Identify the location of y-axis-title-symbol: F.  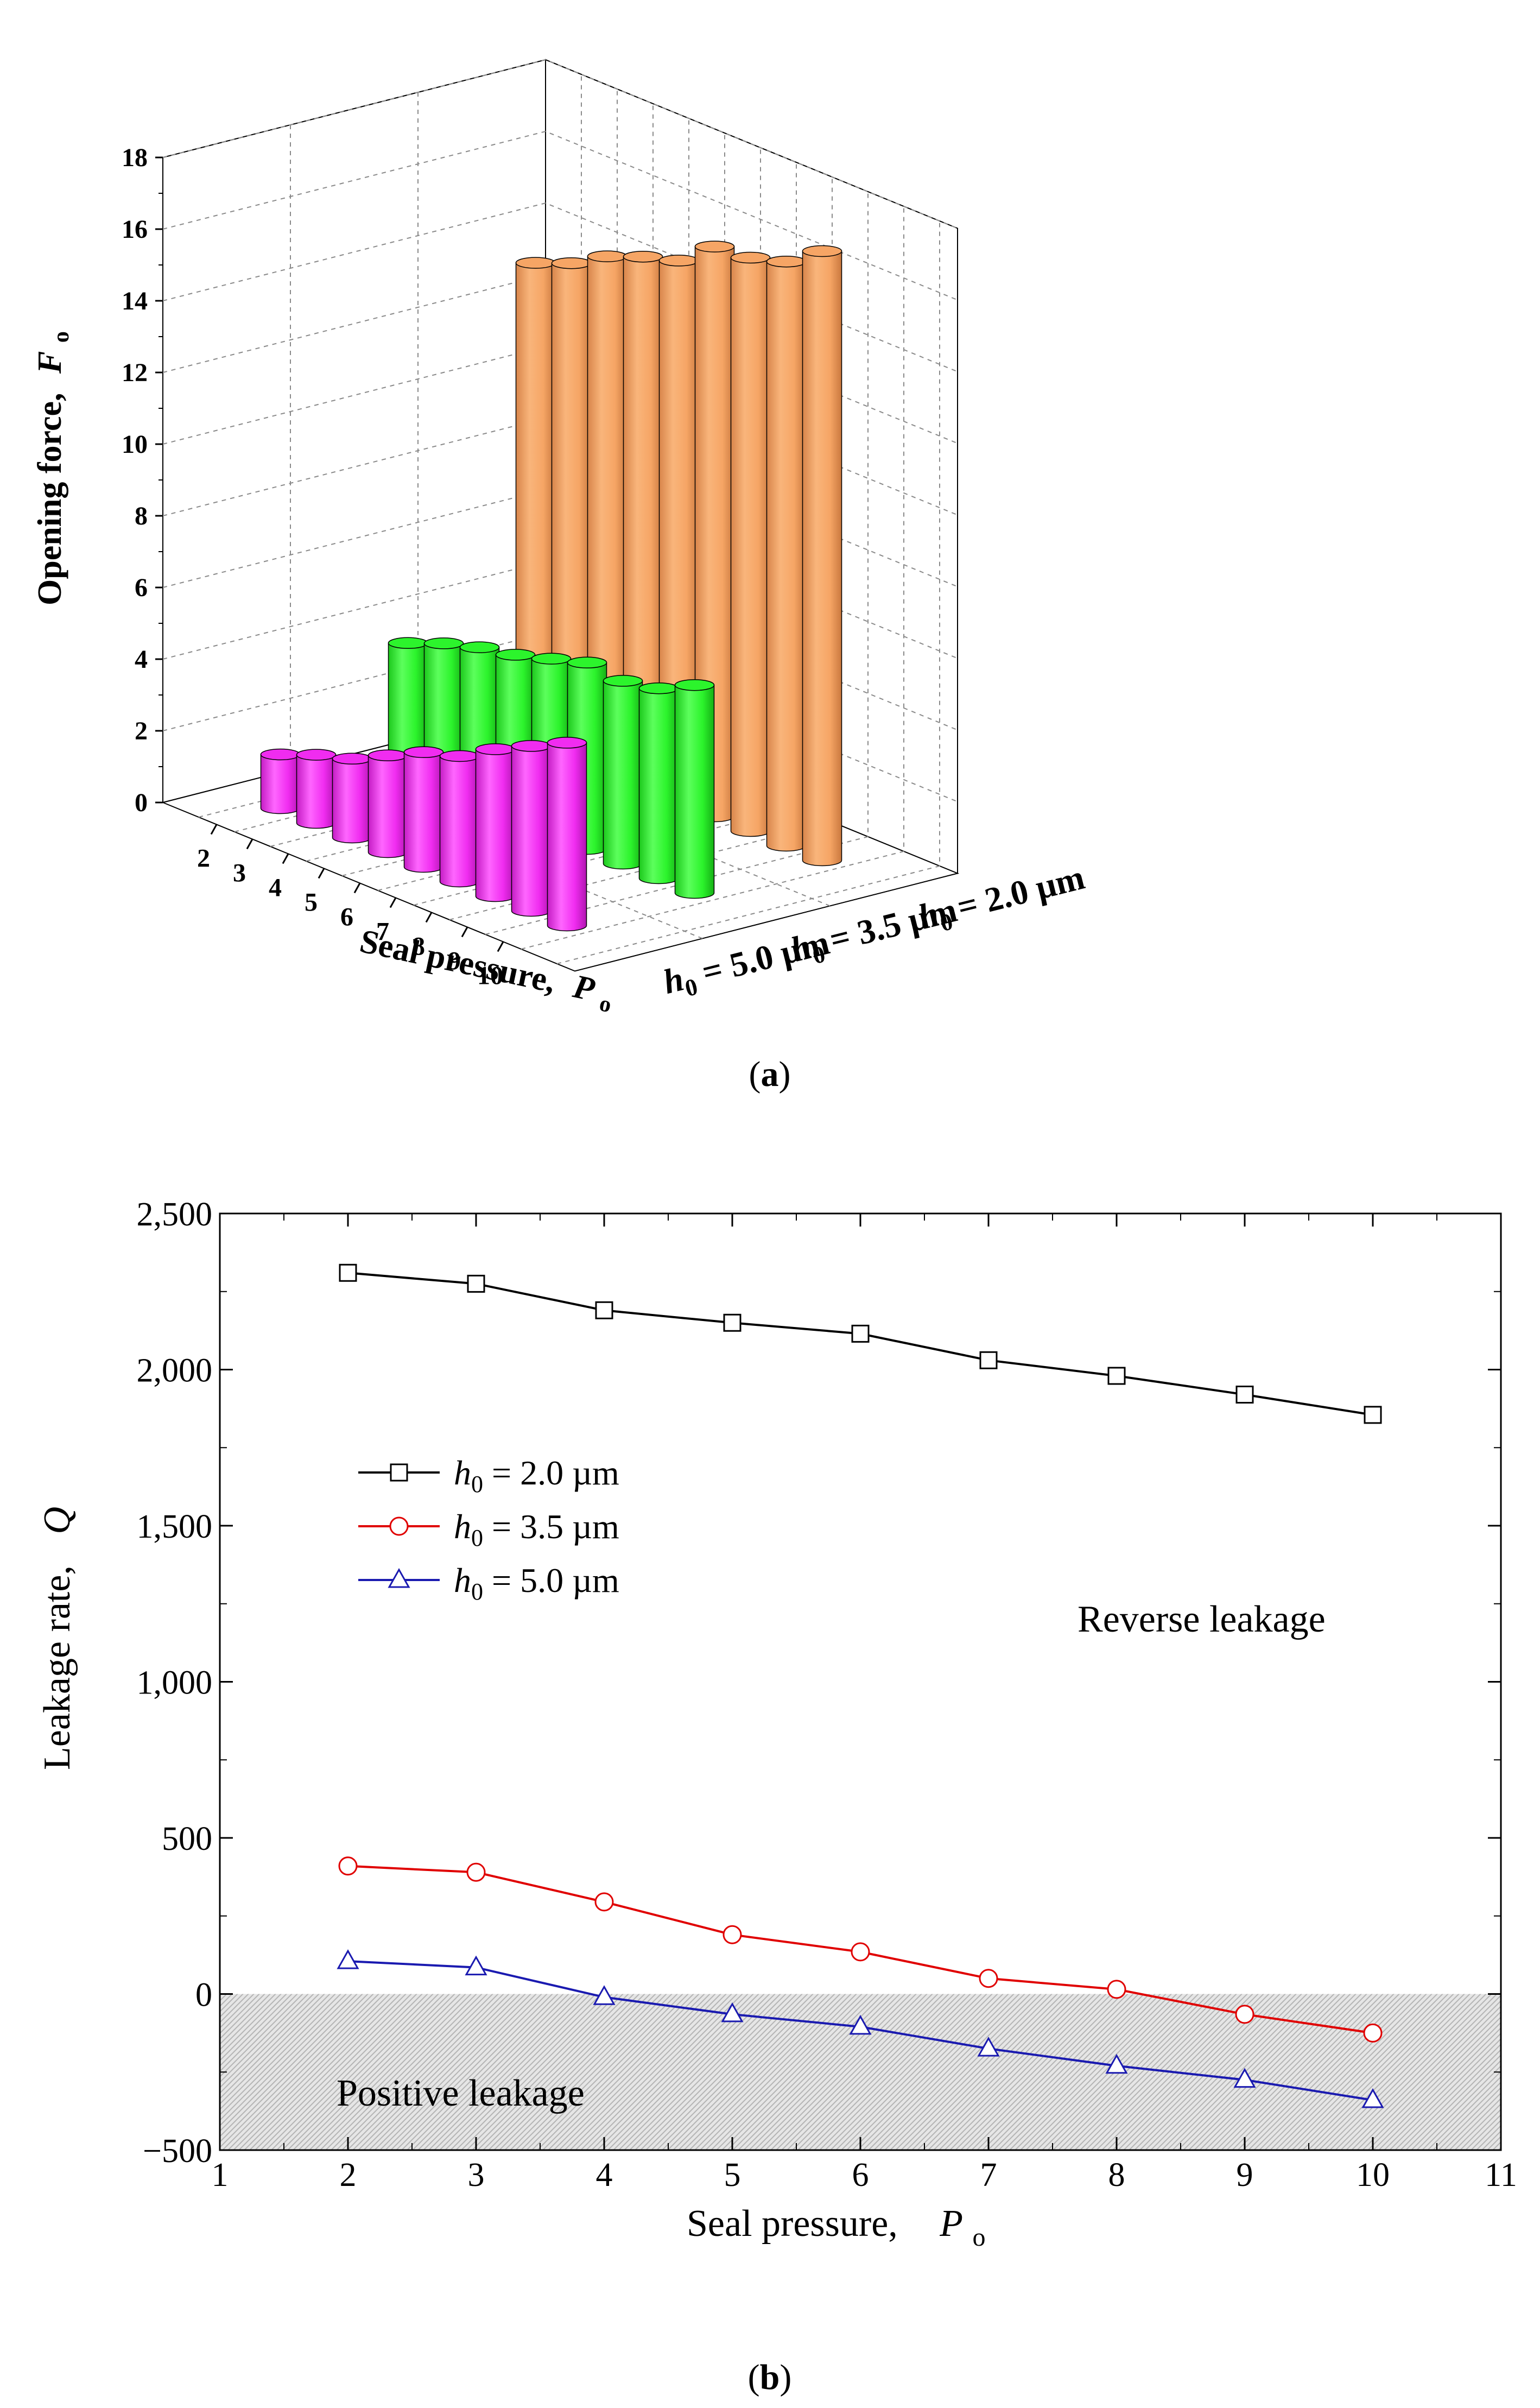
(49, 362).